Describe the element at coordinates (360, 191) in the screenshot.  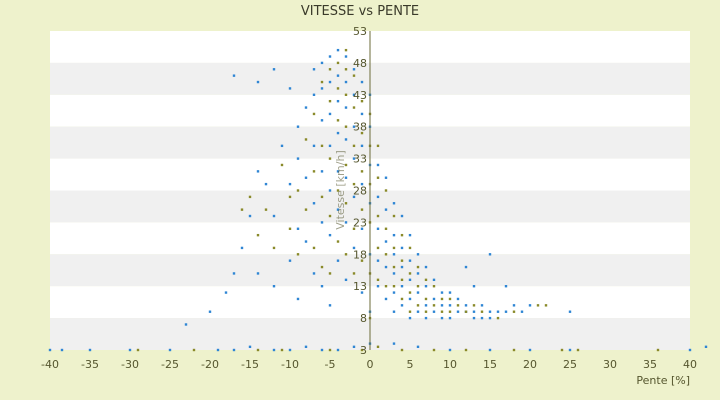
I see `y-tick-label: 28` at that location.